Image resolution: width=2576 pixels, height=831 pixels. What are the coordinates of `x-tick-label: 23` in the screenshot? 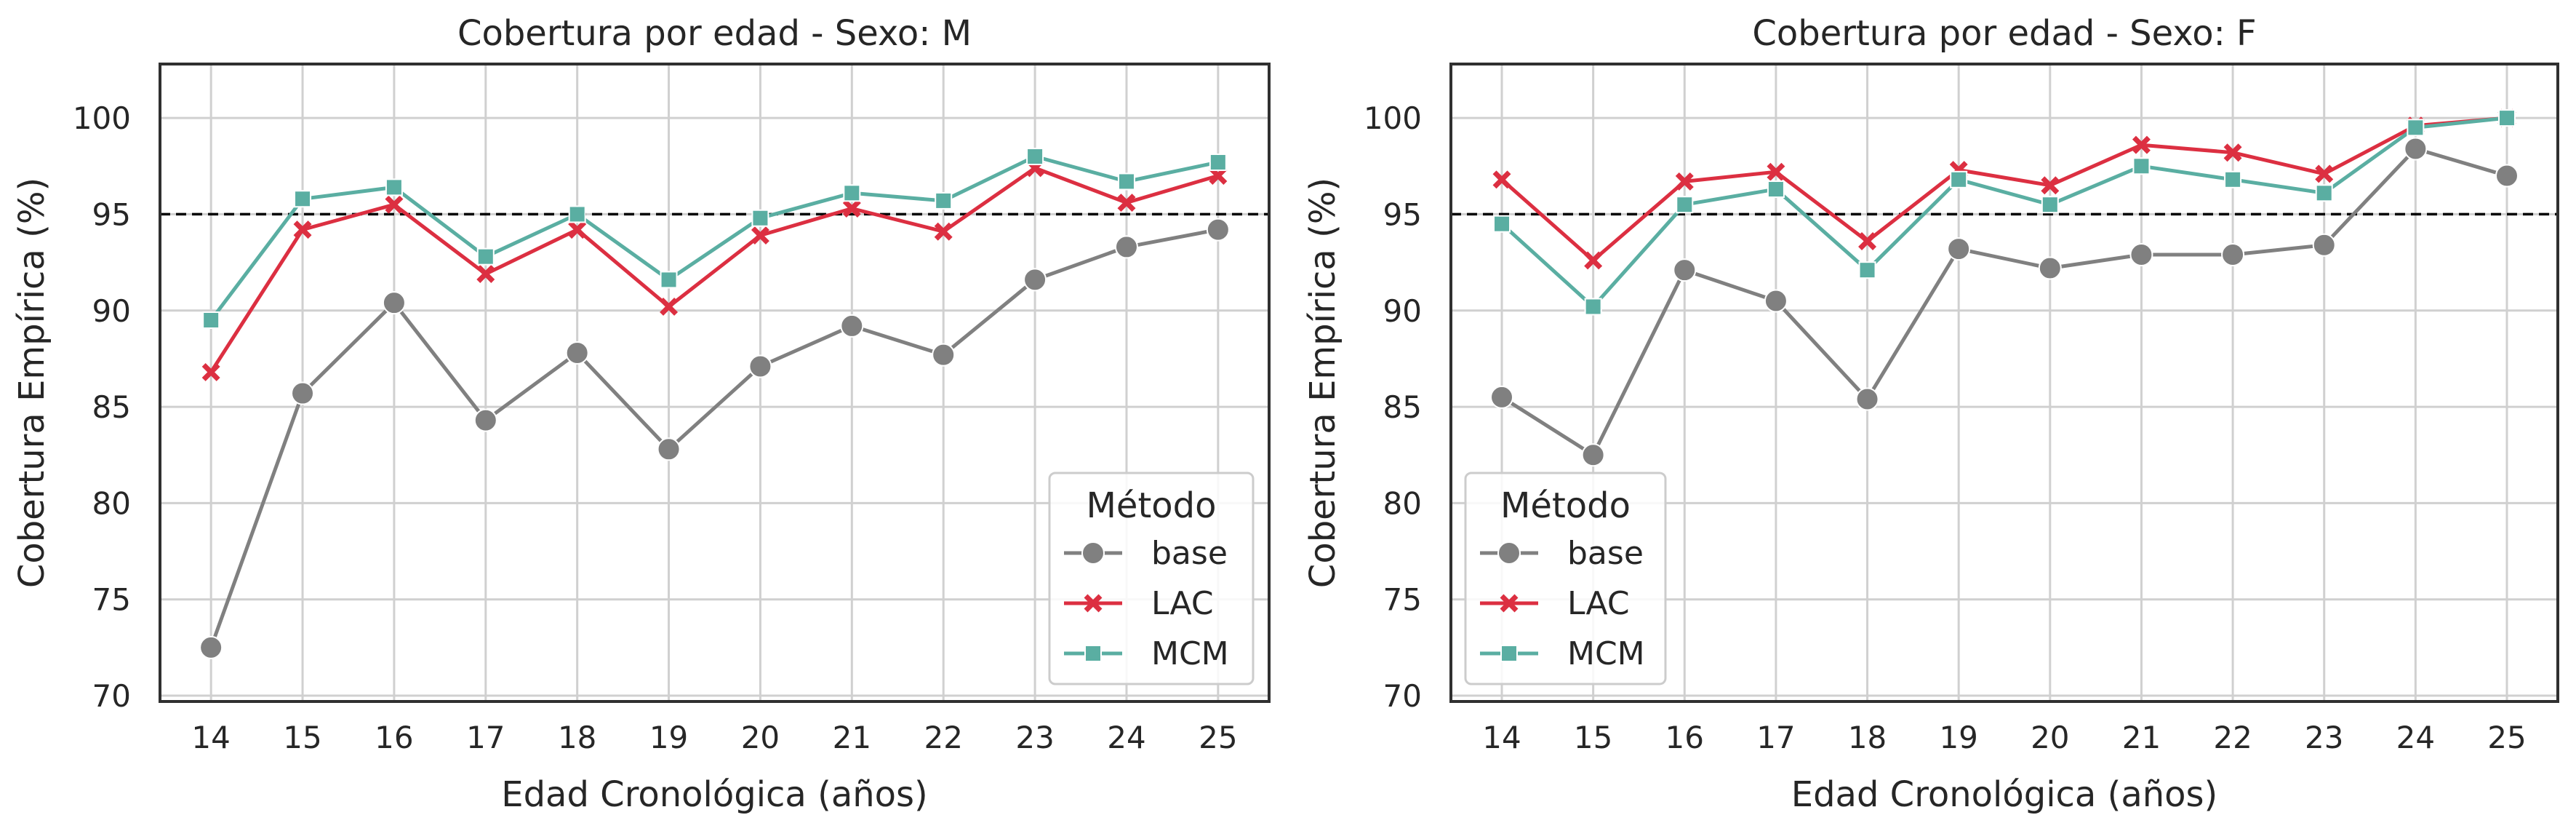 It's located at (2324, 737).